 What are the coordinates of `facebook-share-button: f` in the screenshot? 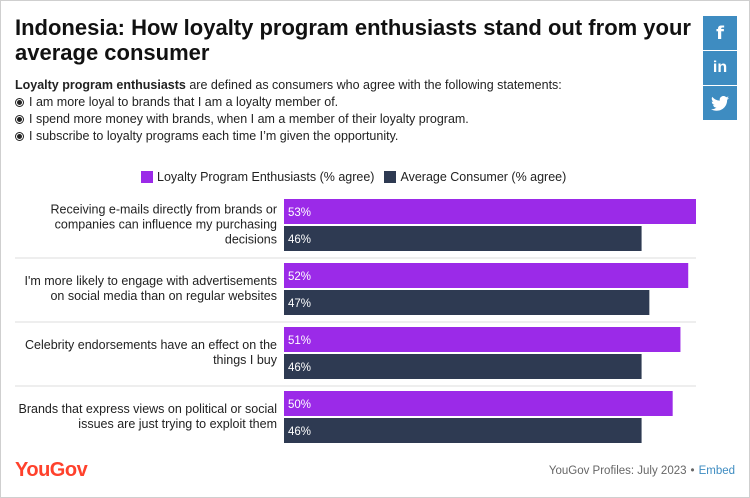 It's located at (720, 33).